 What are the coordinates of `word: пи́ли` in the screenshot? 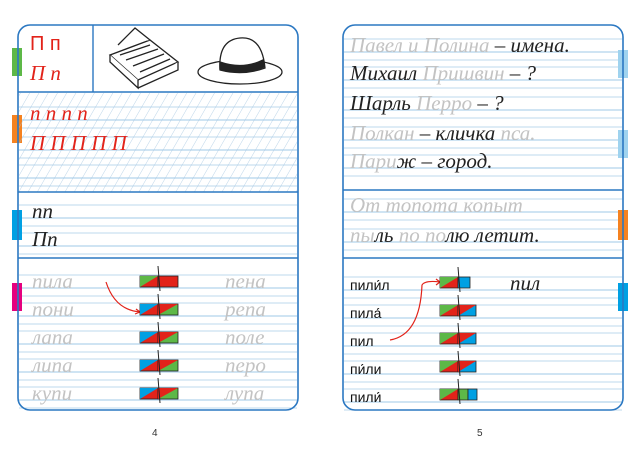 It's located at (365, 369).